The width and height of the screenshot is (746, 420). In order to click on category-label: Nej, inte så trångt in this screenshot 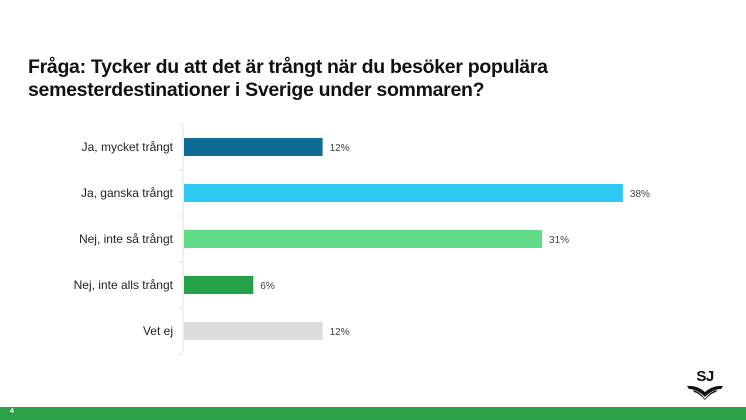, I will do `click(126, 239)`.